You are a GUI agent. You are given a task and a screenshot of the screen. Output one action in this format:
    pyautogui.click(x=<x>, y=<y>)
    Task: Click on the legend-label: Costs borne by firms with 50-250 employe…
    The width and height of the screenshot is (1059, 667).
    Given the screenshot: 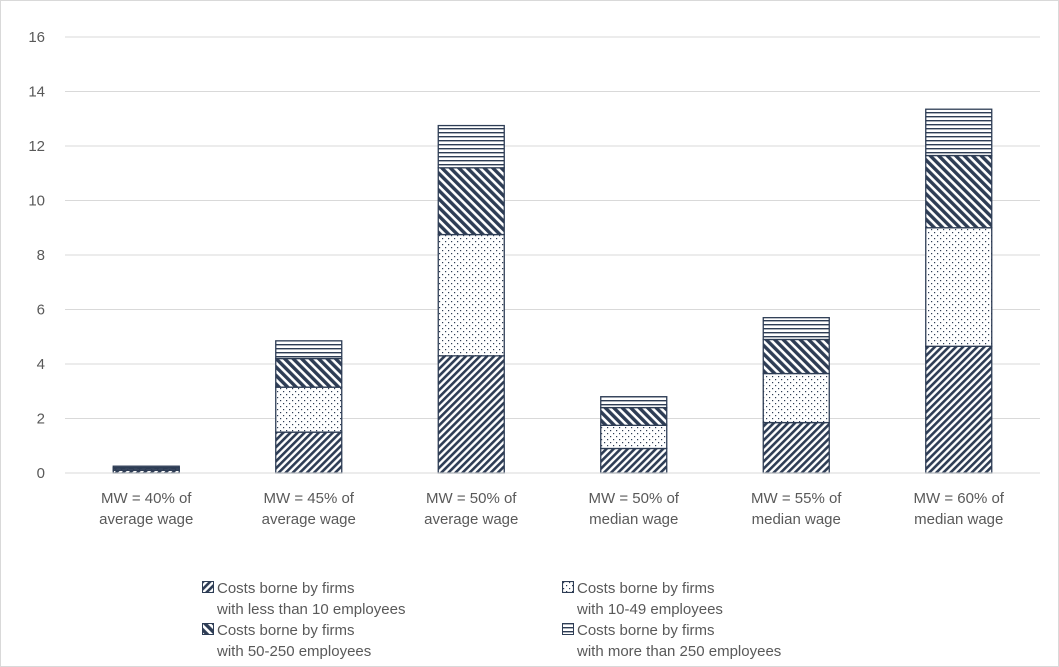 What is the action you would take?
    pyautogui.click(x=294, y=641)
    